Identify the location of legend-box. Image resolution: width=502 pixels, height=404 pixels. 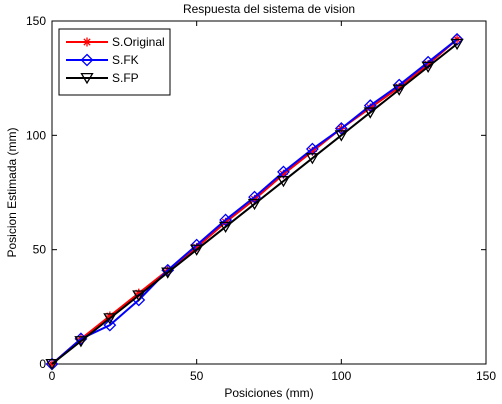
(114, 62).